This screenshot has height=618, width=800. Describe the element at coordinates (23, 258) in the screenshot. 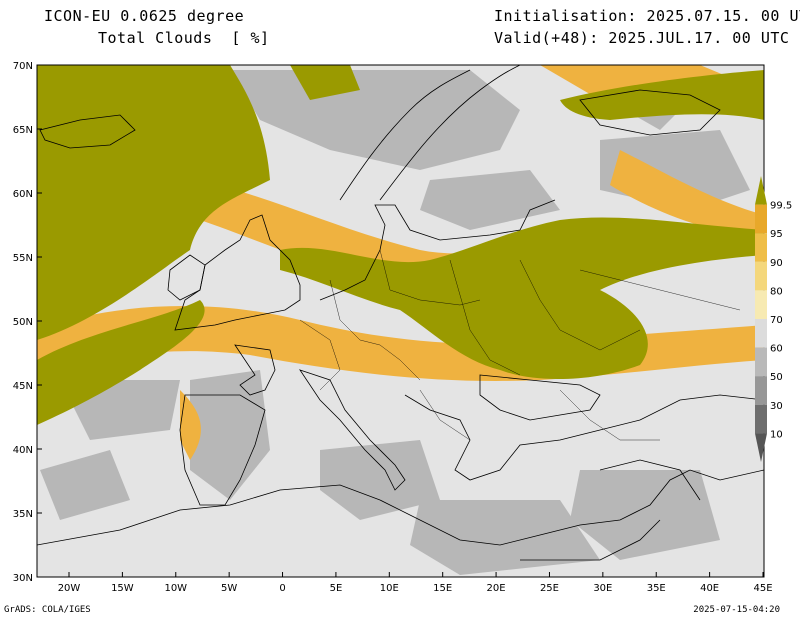

I see `lat-label: 55N` at that location.